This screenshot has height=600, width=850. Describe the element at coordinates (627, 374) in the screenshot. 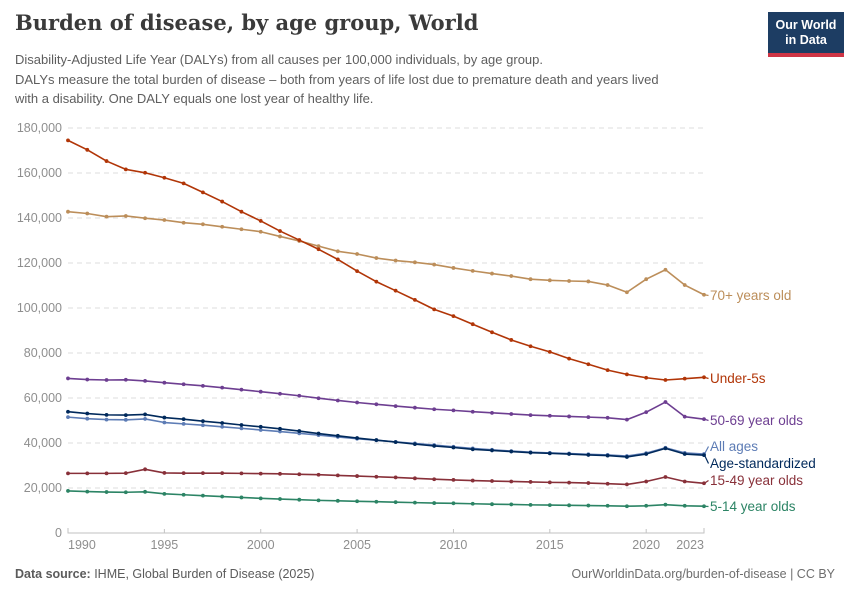

I see `data-point-under-5s-2019` at that location.